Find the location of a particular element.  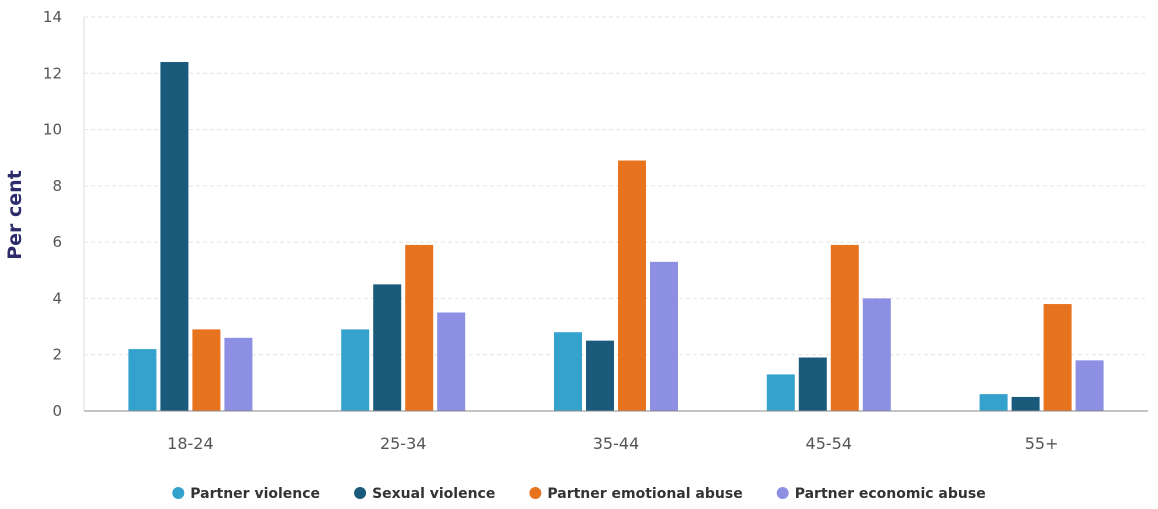

y-tick-label: 12 is located at coordinates (52, 73).